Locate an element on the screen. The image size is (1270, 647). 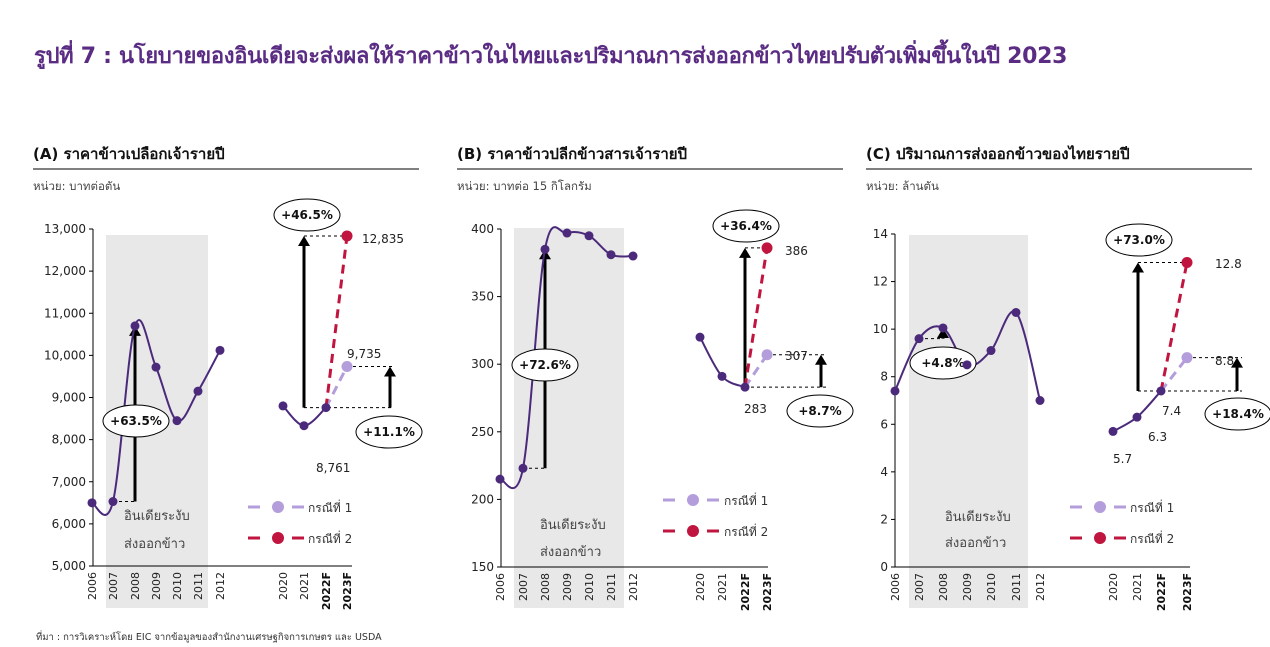
y-tick-label: 10 is located at coordinates (880, 329).